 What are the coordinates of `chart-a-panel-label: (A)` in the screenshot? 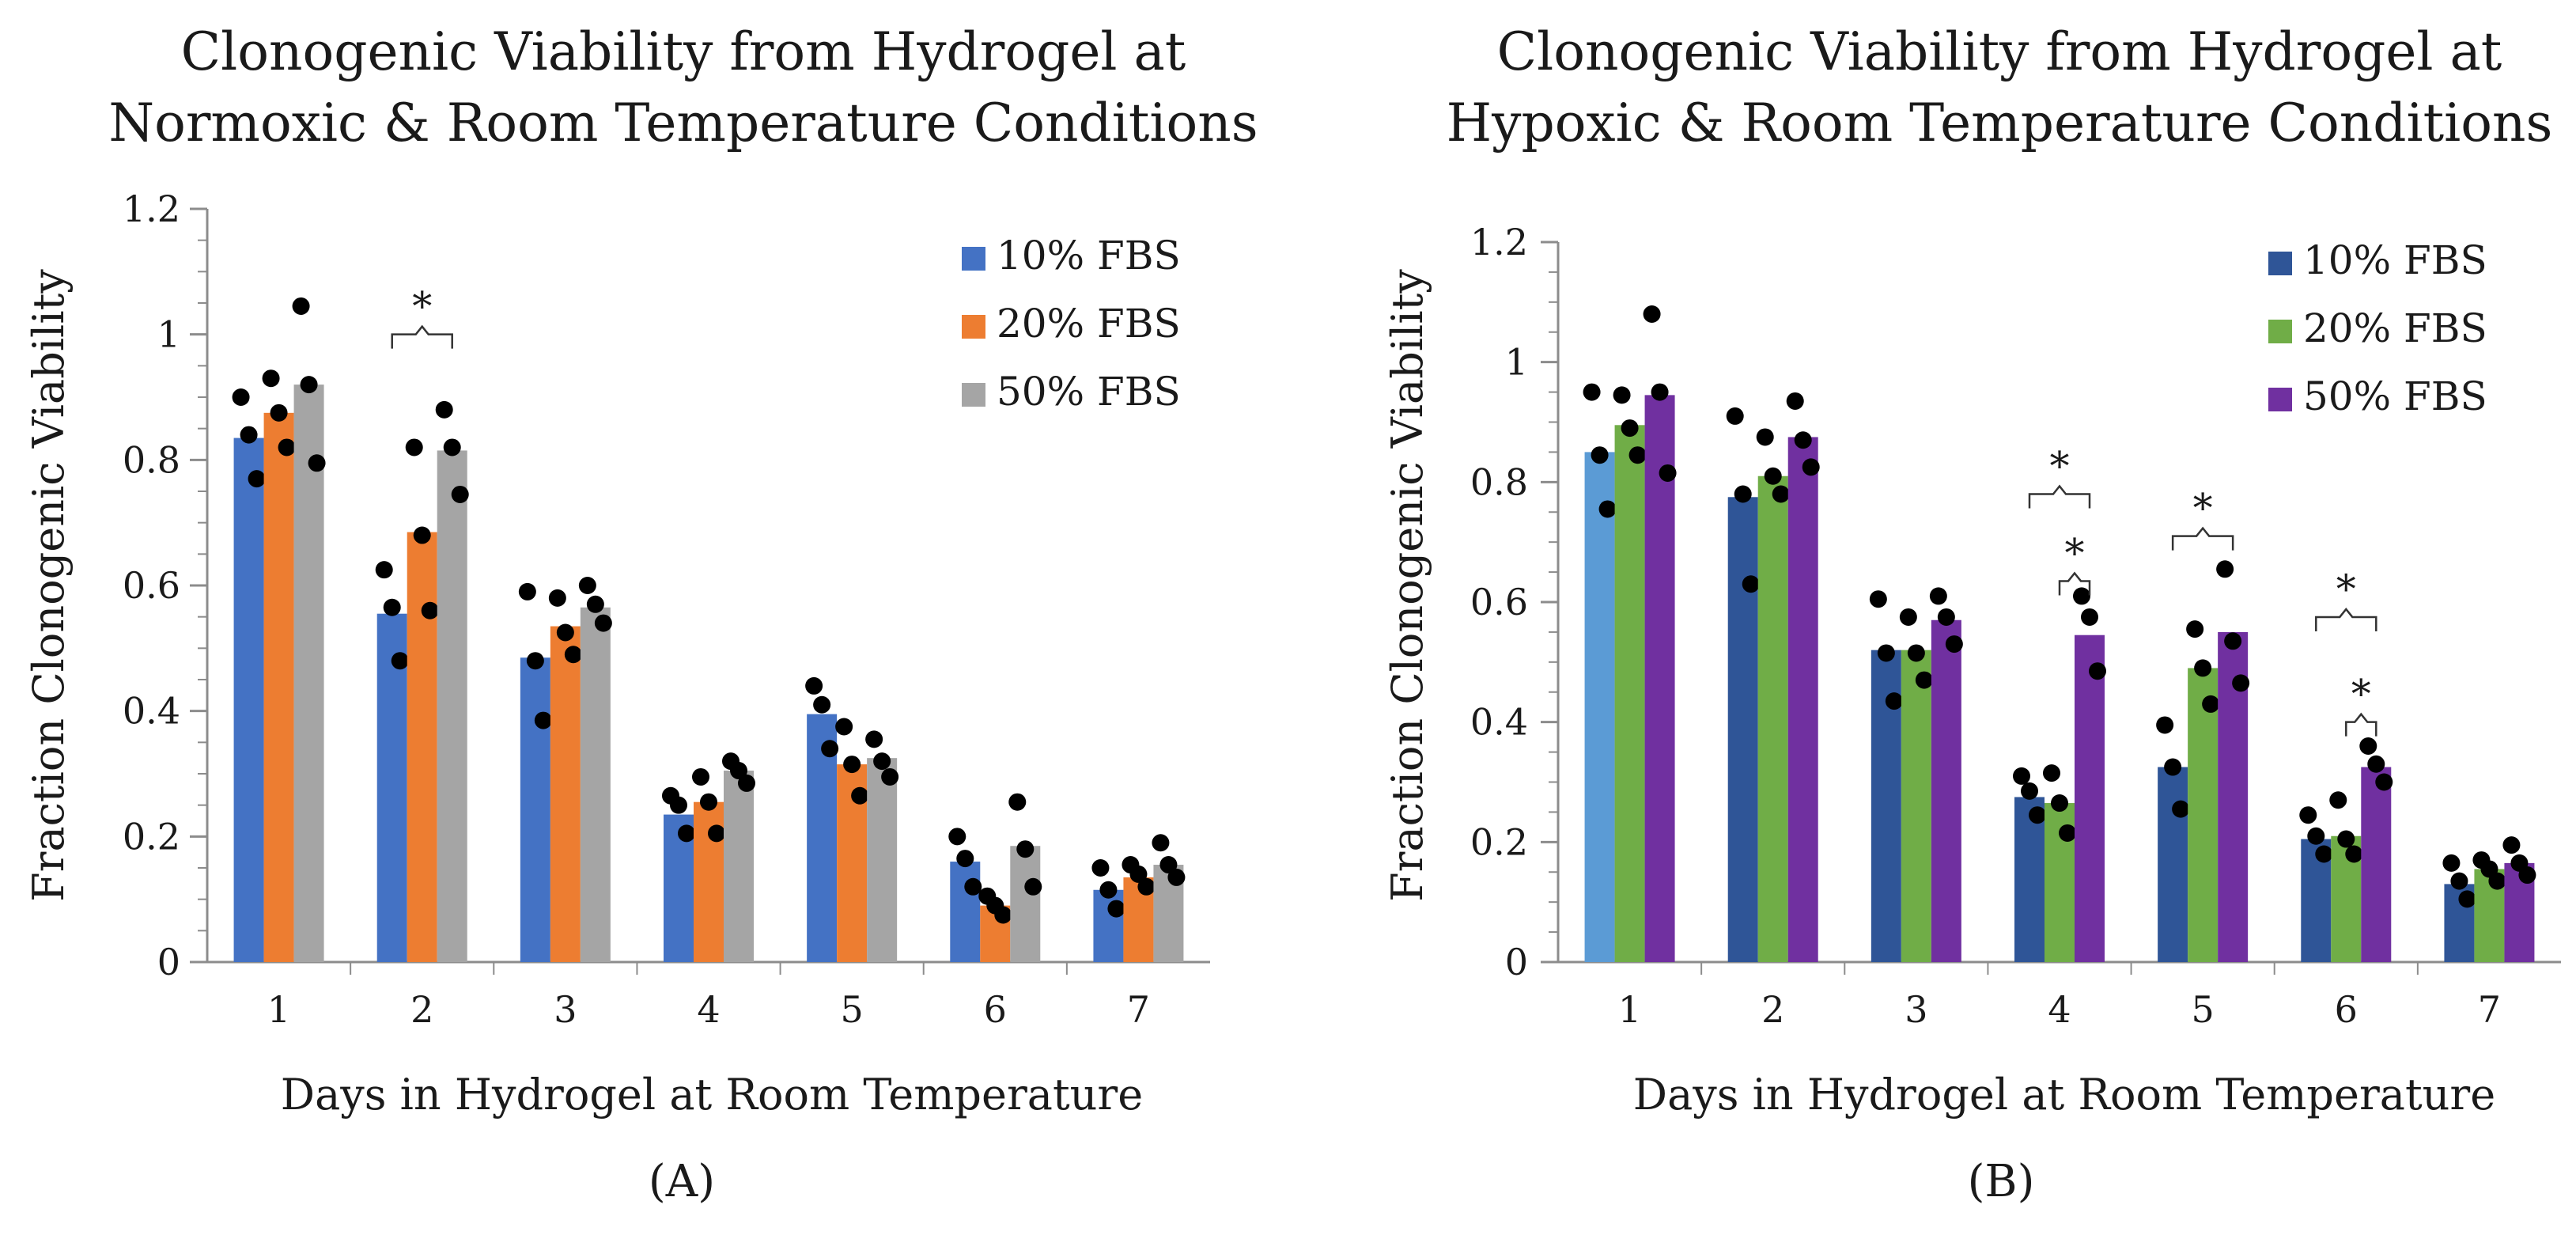 It's located at (682, 1181).